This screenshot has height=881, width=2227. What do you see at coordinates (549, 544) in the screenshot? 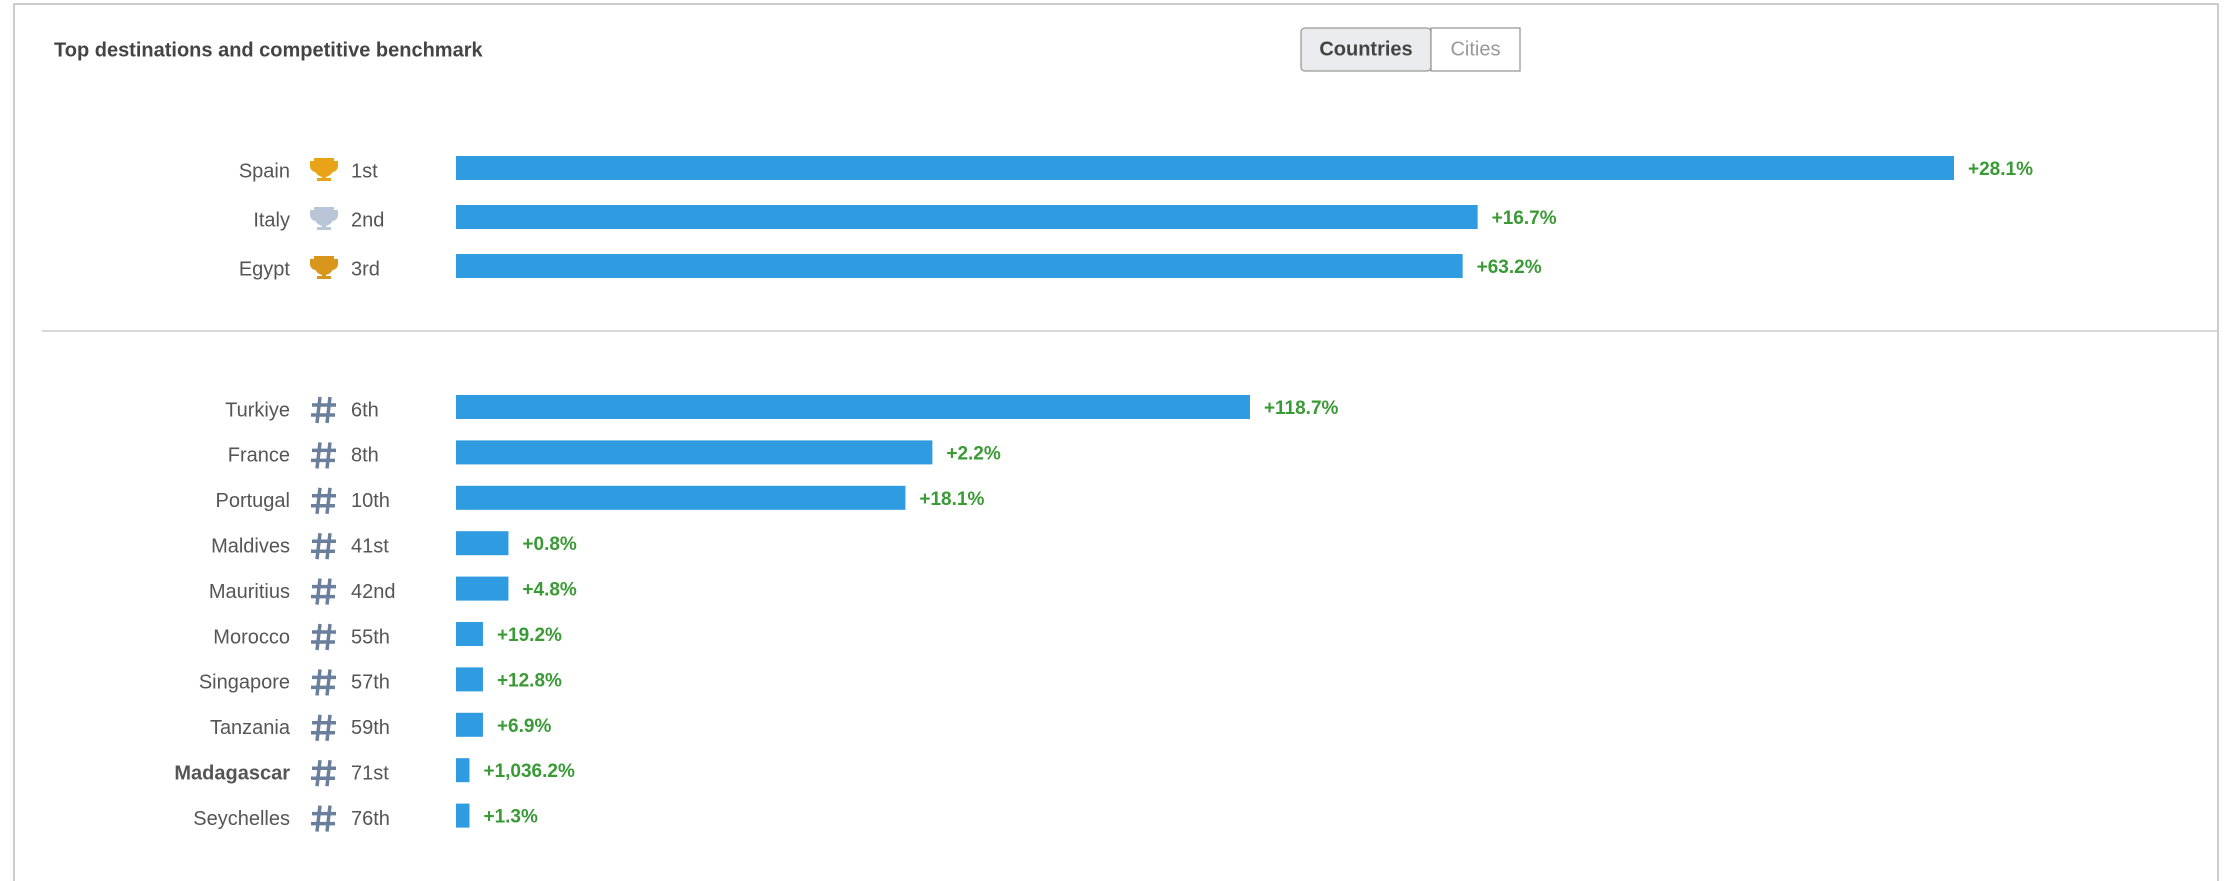
I see `change-label: +0.8%` at bounding box center [549, 544].